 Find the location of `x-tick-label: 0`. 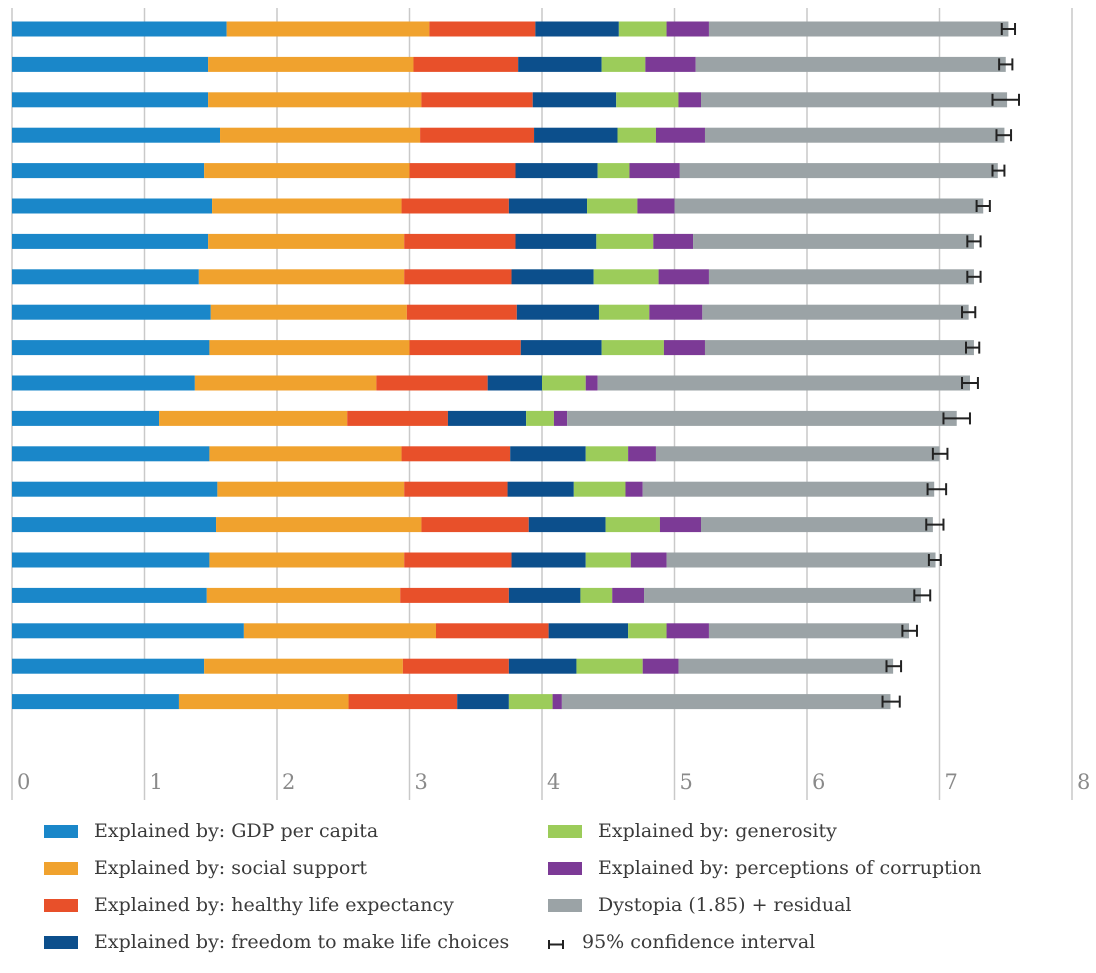

x-tick-label: 0 is located at coordinates (23, 782).